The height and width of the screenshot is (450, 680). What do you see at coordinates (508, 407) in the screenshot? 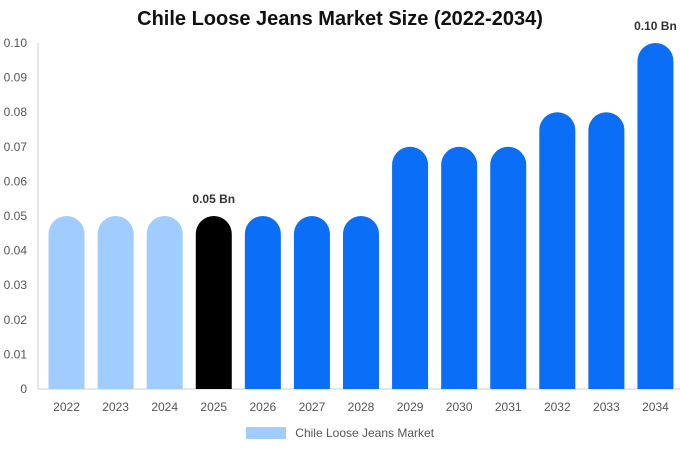
I see `x-tick-label: 2031` at bounding box center [508, 407].